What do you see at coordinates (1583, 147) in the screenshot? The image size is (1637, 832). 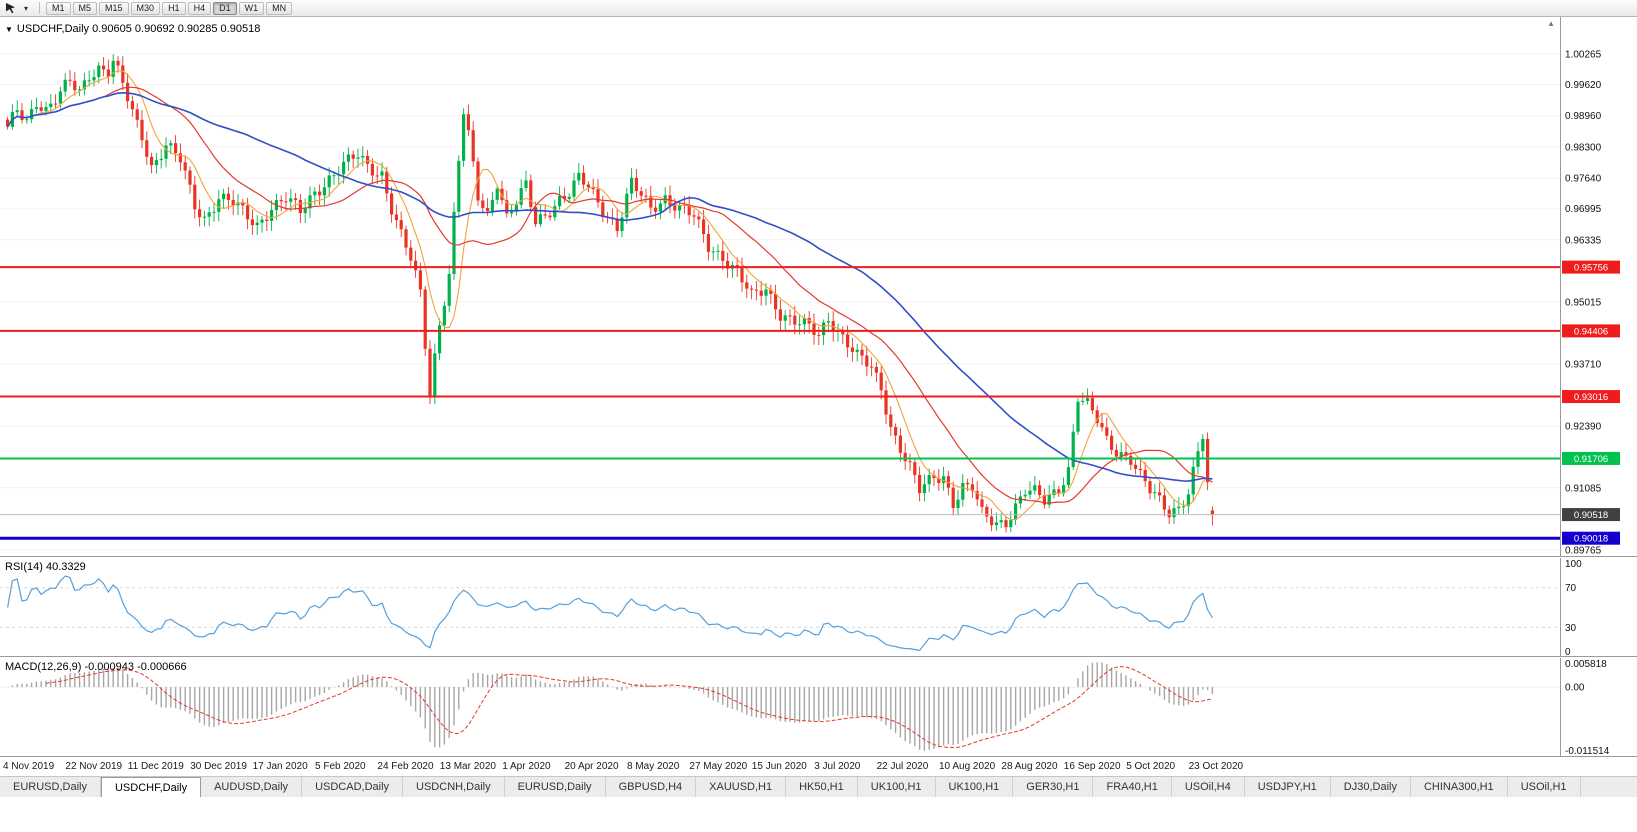 I see `price-tick-label: 0.98300` at bounding box center [1583, 147].